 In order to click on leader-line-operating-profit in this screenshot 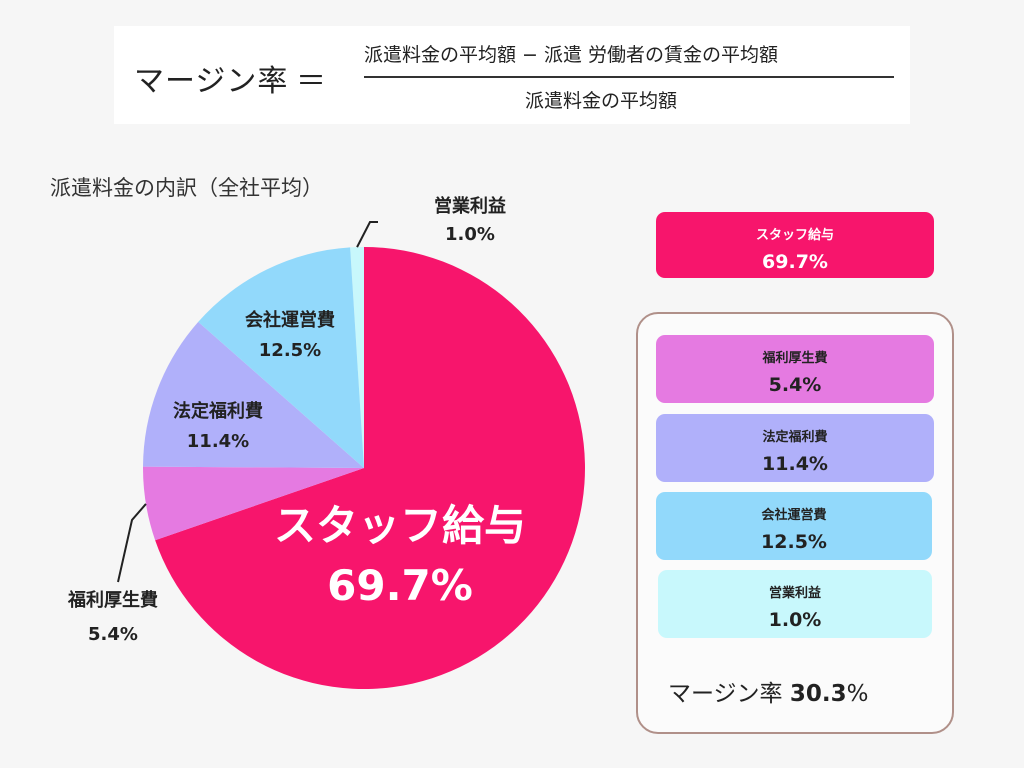, I will do `click(367, 234)`.